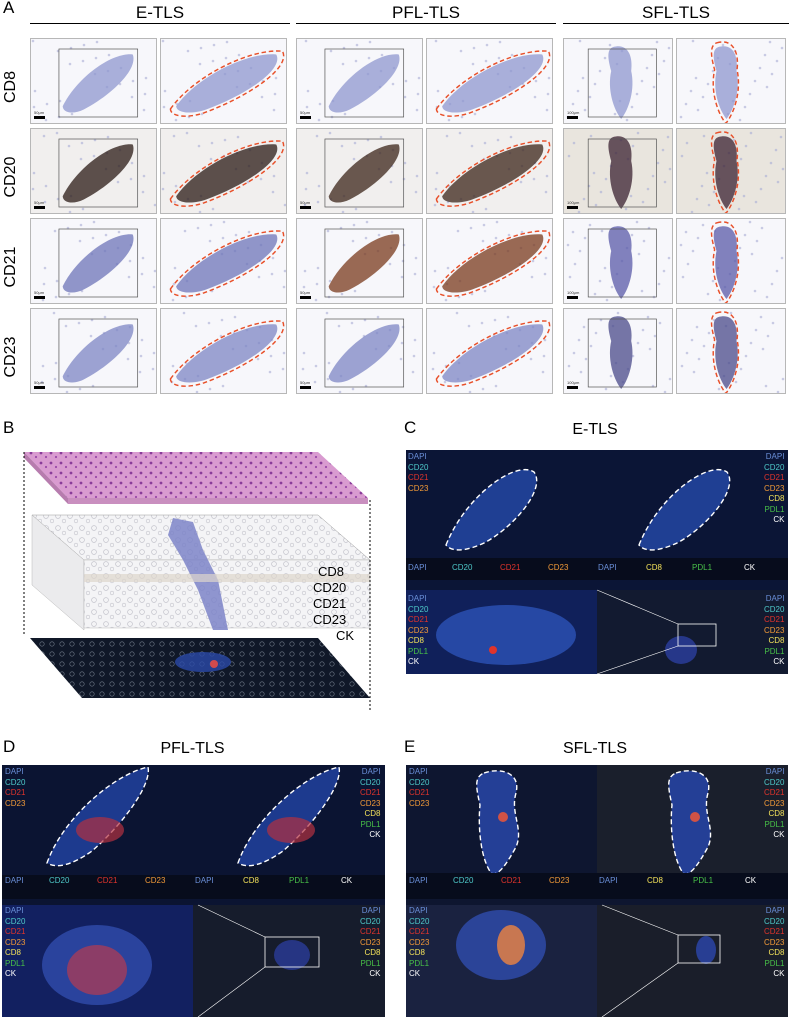  What do you see at coordinates (15, 788) in the screenshot?
I see `panel-d-legend-top-left: DAPI CD20 CD21 CD23` at bounding box center [15, 788].